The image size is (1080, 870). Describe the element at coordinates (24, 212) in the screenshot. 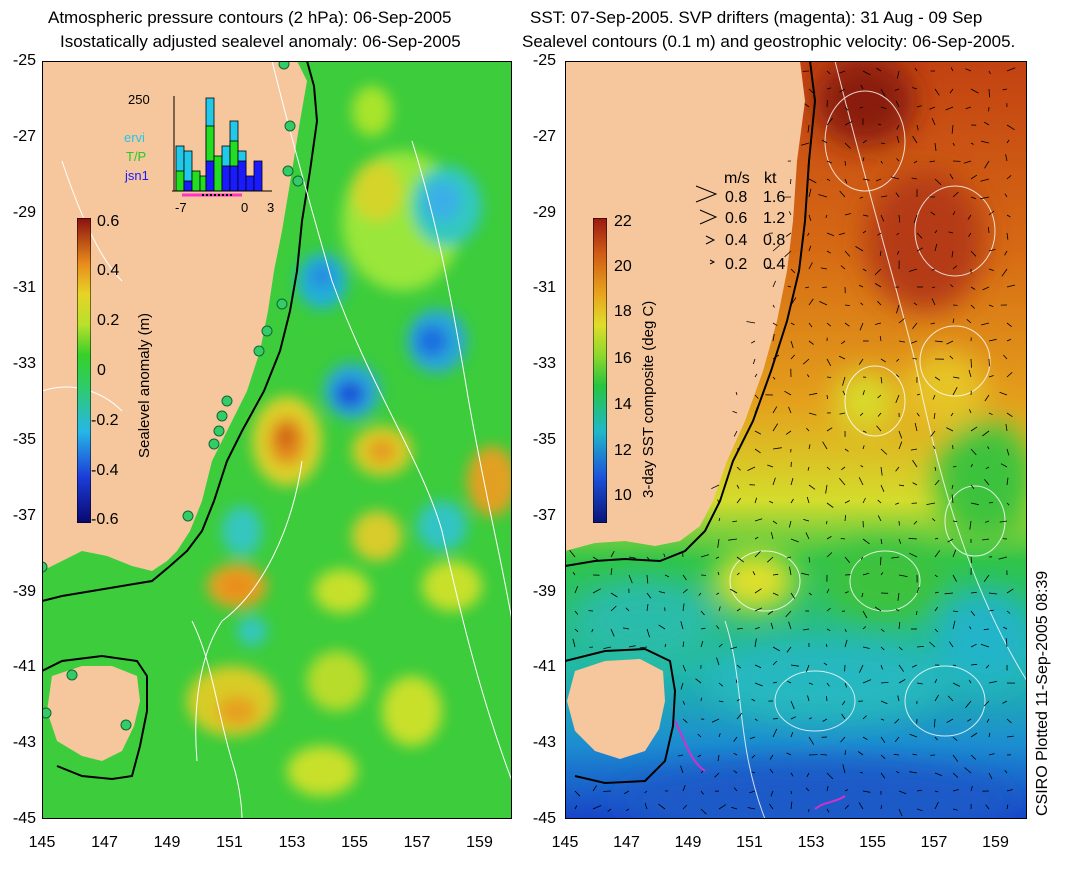

I see `y-tick-left-2: -29` at that location.